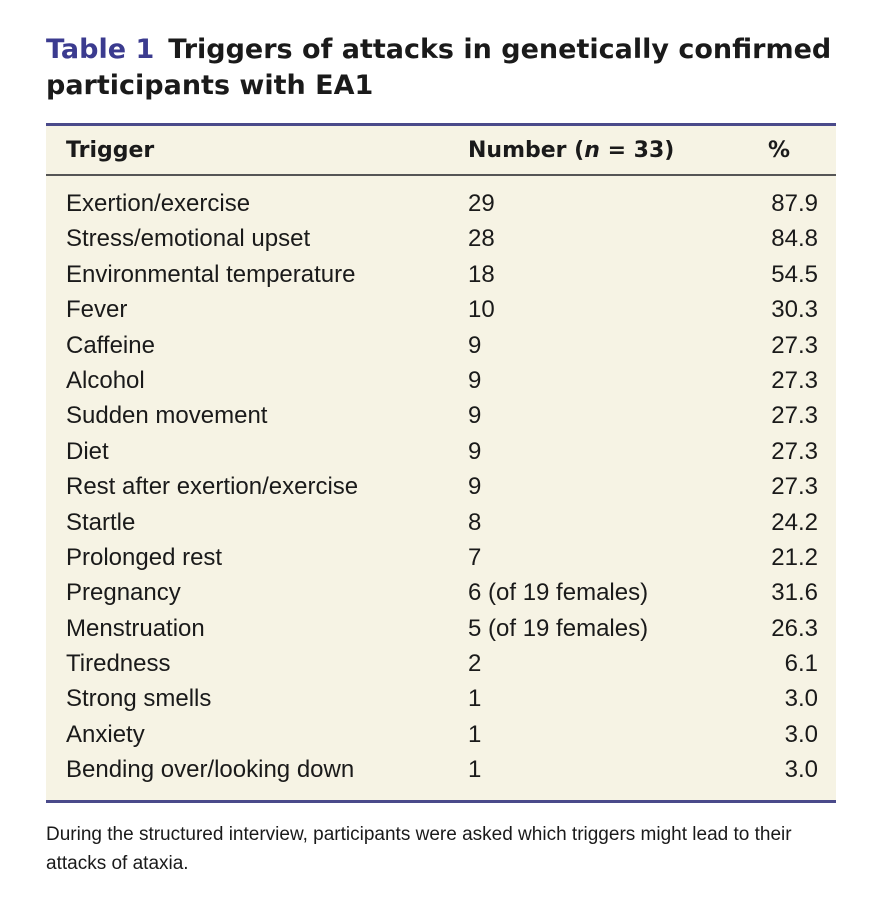 The width and height of the screenshot is (878, 918). Describe the element at coordinates (794, 628) in the screenshot. I see `row-percent: 26.3` at that location.